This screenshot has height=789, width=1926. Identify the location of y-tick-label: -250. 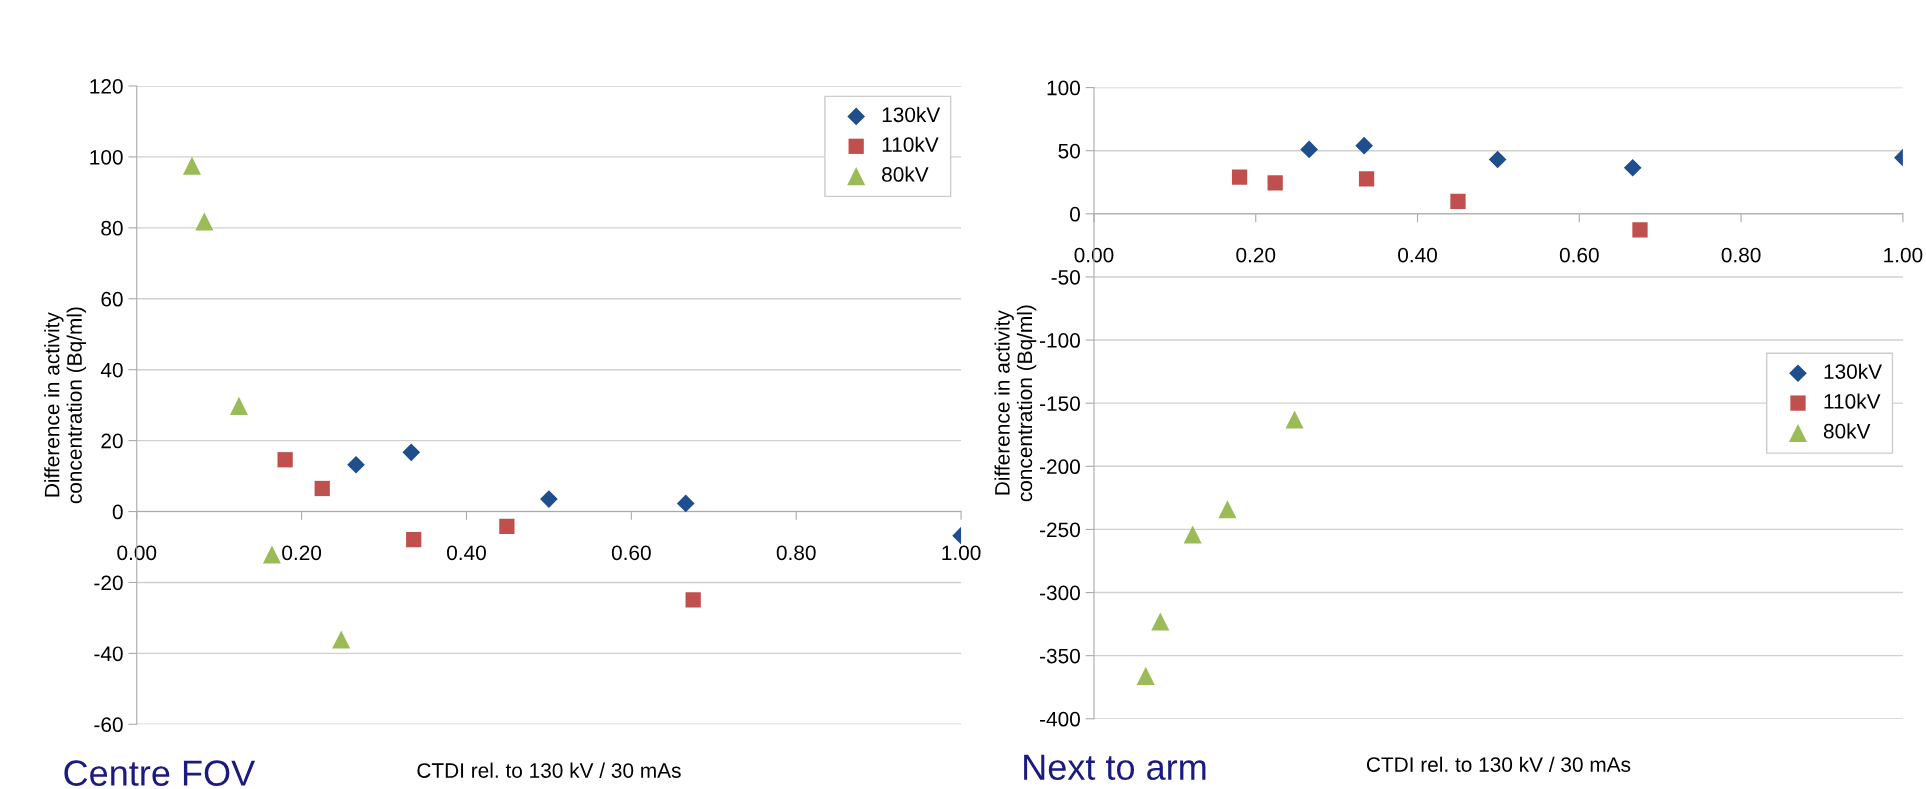
(1060, 530).